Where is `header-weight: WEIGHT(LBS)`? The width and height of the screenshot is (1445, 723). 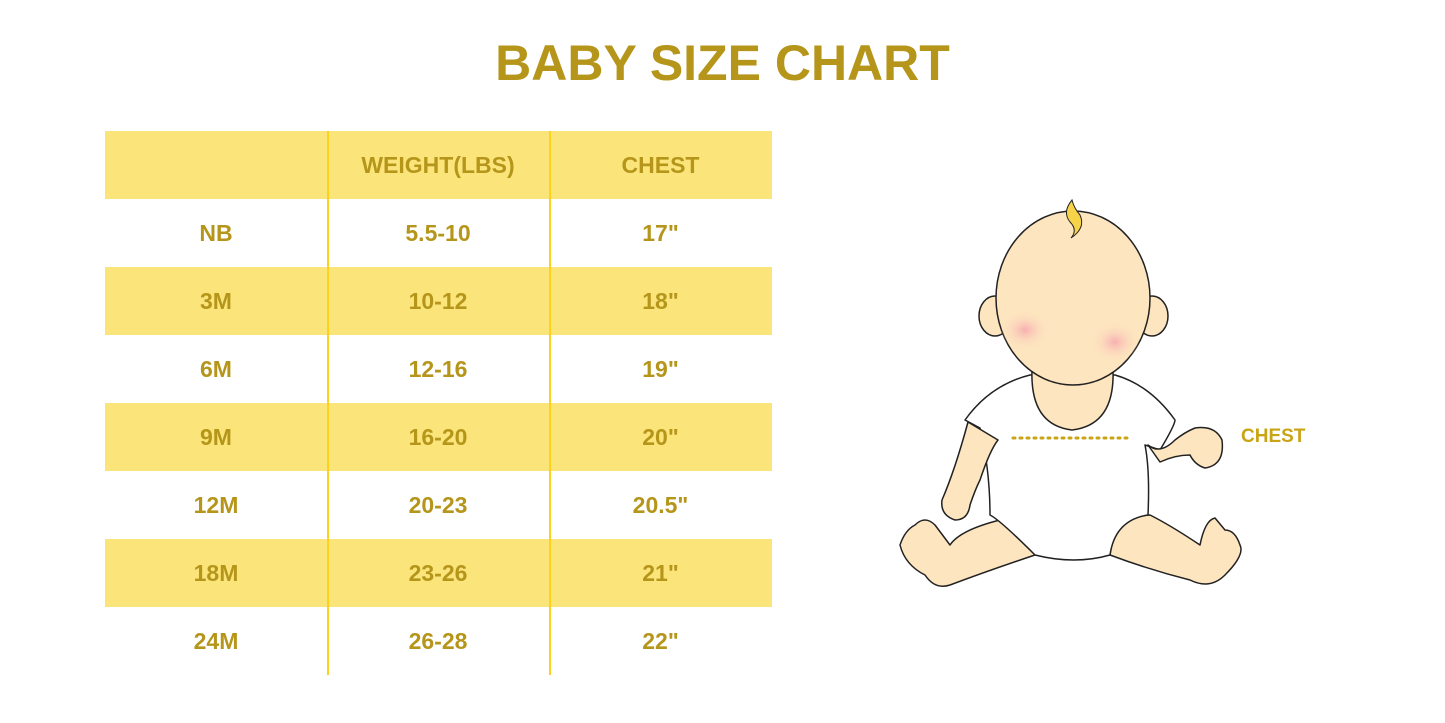
header-weight: WEIGHT(LBS) is located at coordinates (438, 164).